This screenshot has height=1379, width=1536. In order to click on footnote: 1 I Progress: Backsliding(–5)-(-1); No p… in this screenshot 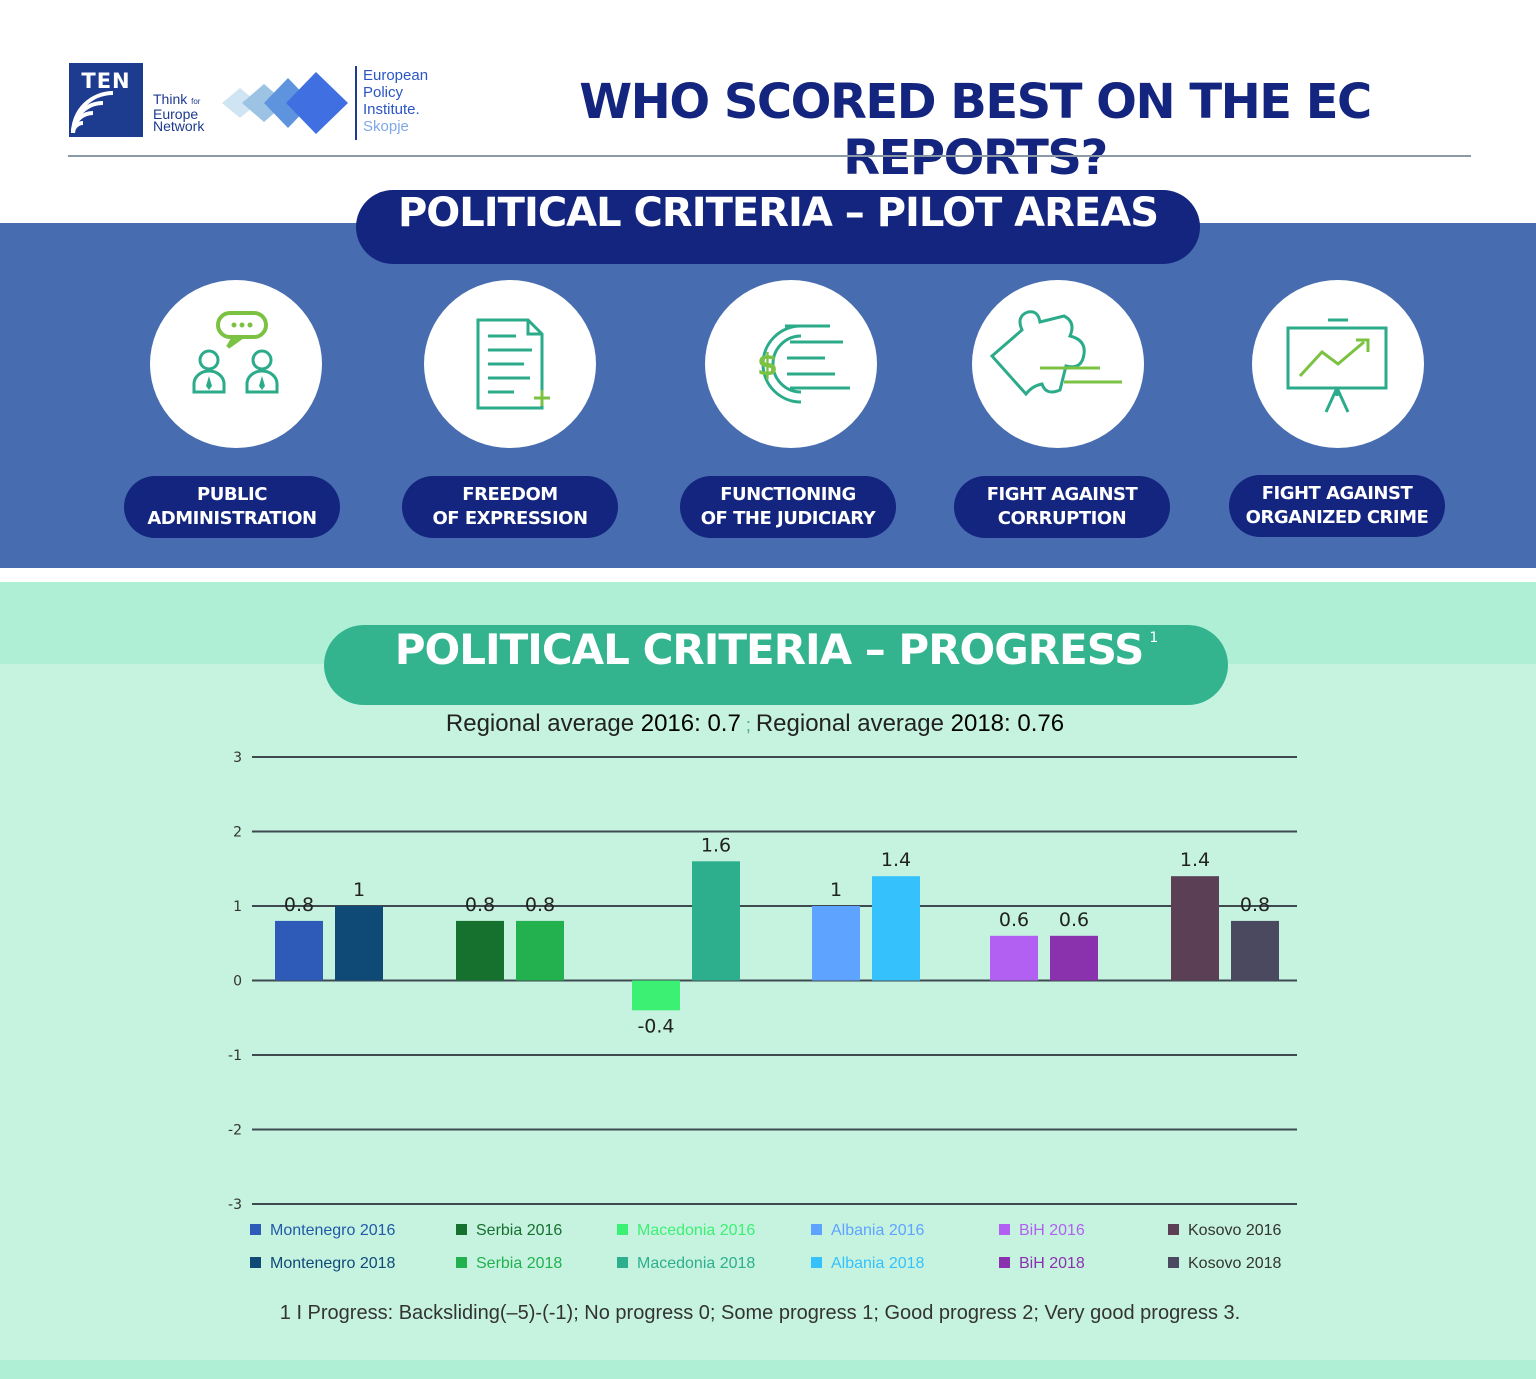, I will do `click(760, 1313)`.